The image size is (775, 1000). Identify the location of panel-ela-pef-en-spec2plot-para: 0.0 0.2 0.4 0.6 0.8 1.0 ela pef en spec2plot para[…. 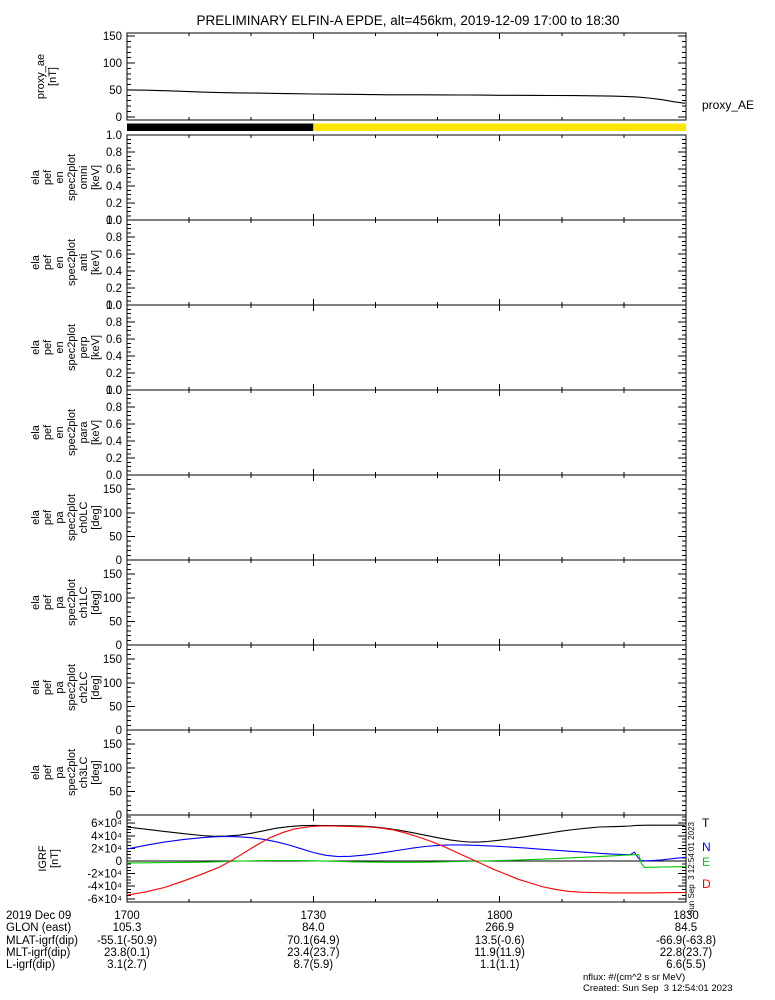
(358, 433).